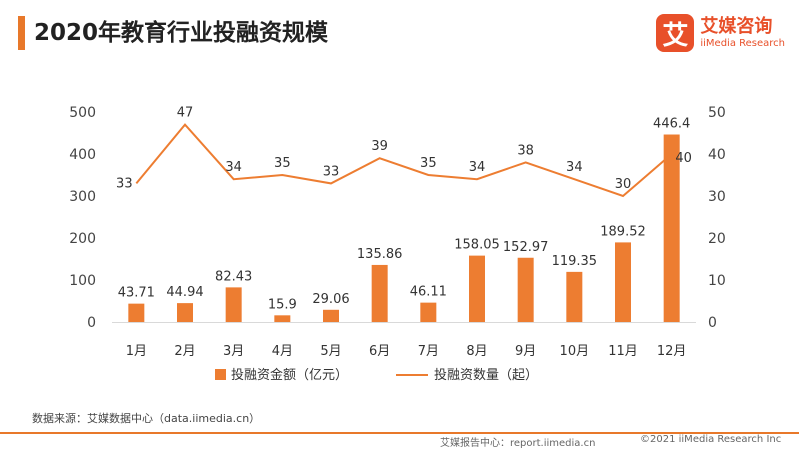 This screenshot has height=450, width=799. What do you see at coordinates (379, 351) in the screenshot?
I see `x-tick-label: 6月` at bounding box center [379, 351].